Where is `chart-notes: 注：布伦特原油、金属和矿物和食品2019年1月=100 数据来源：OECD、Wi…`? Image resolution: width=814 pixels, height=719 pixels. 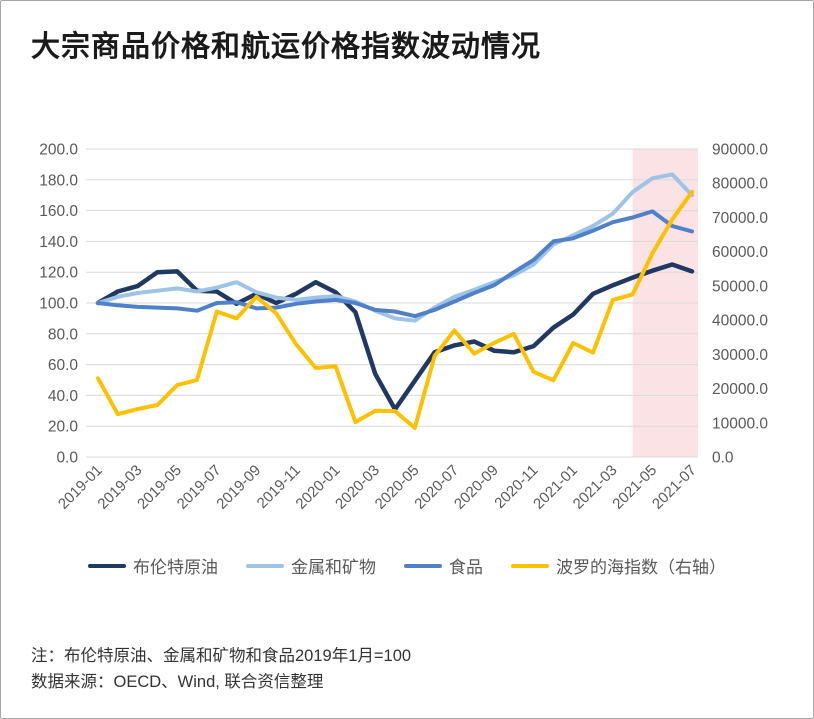
chart-notes: 注：布伦特原油、金属和矿物和食品2019年1月=100 数据来源：OECD、Wi… is located at coordinates (407, 669).